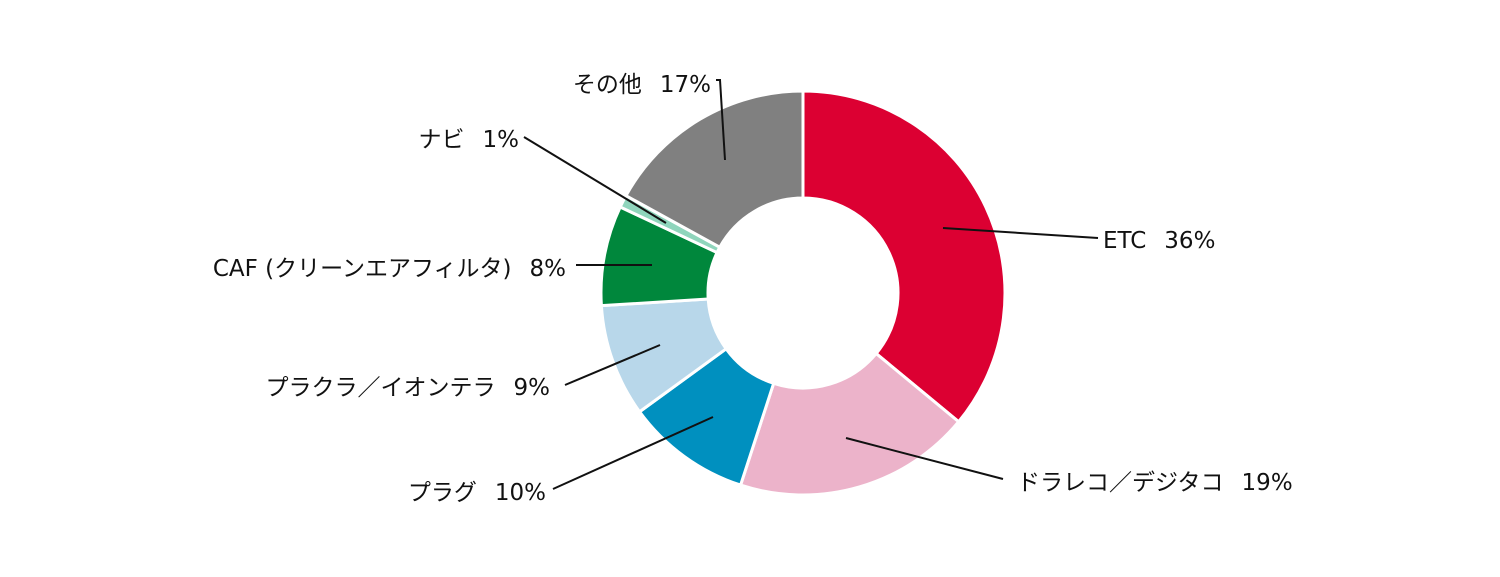 This screenshot has height=577, width=1500. I want to click on slice-percent: 19%, so click(1267, 483).